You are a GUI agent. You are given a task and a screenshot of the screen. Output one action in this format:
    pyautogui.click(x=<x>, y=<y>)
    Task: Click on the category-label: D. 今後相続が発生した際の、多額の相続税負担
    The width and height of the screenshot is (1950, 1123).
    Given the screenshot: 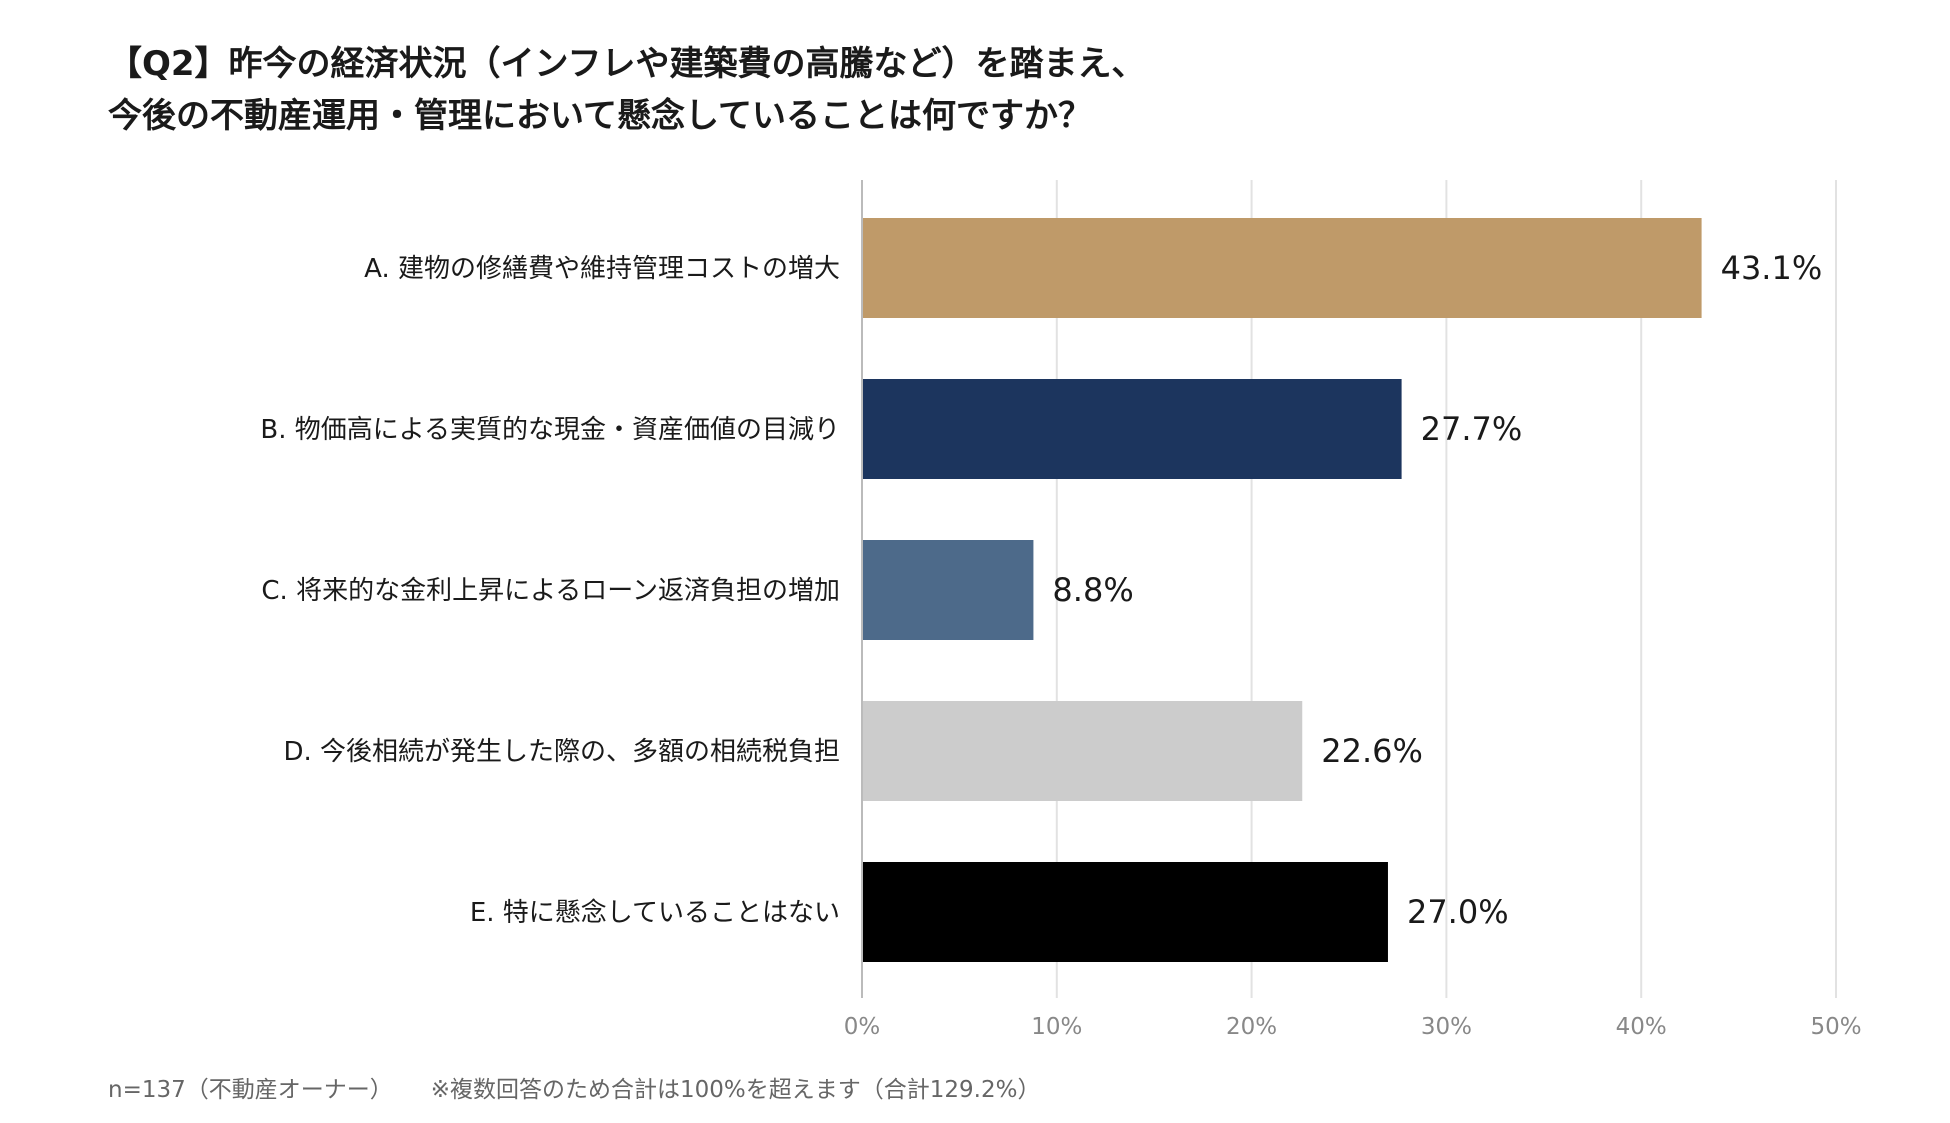 What is the action you would take?
    pyautogui.click(x=561, y=752)
    